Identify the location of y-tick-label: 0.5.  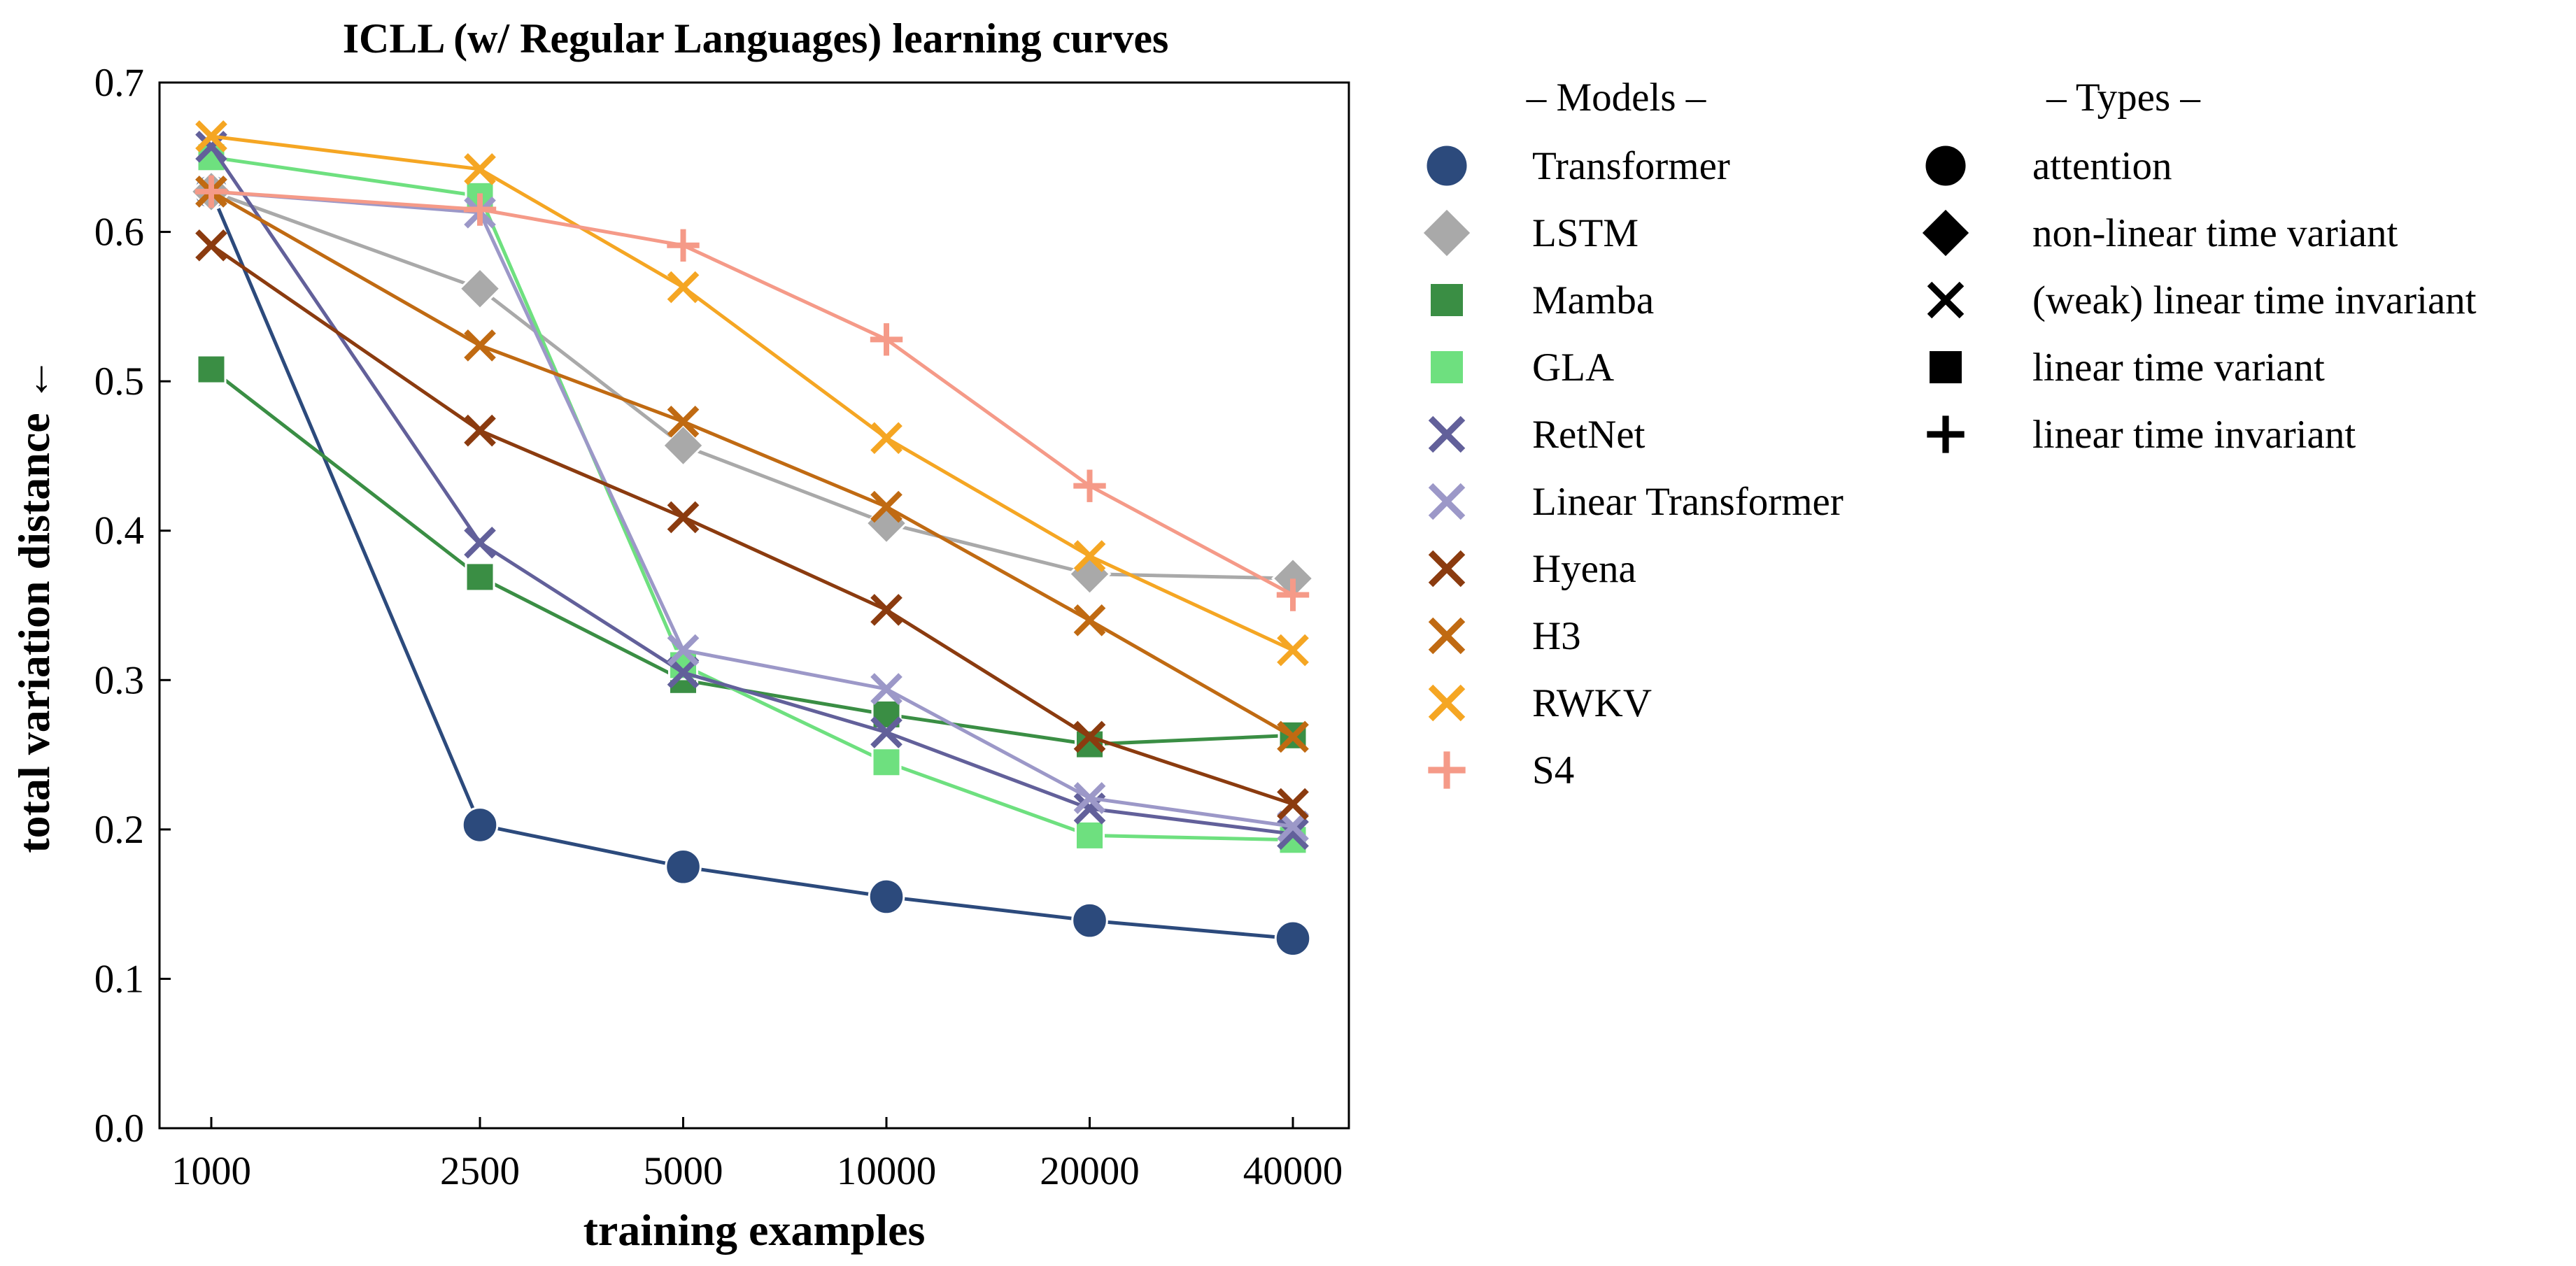
(119, 382).